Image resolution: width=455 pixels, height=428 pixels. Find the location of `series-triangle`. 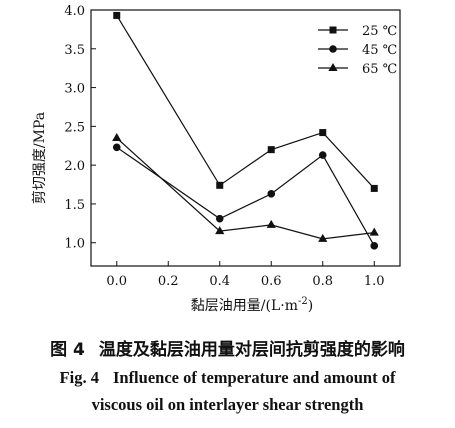

series-triangle is located at coordinates (245, 187).